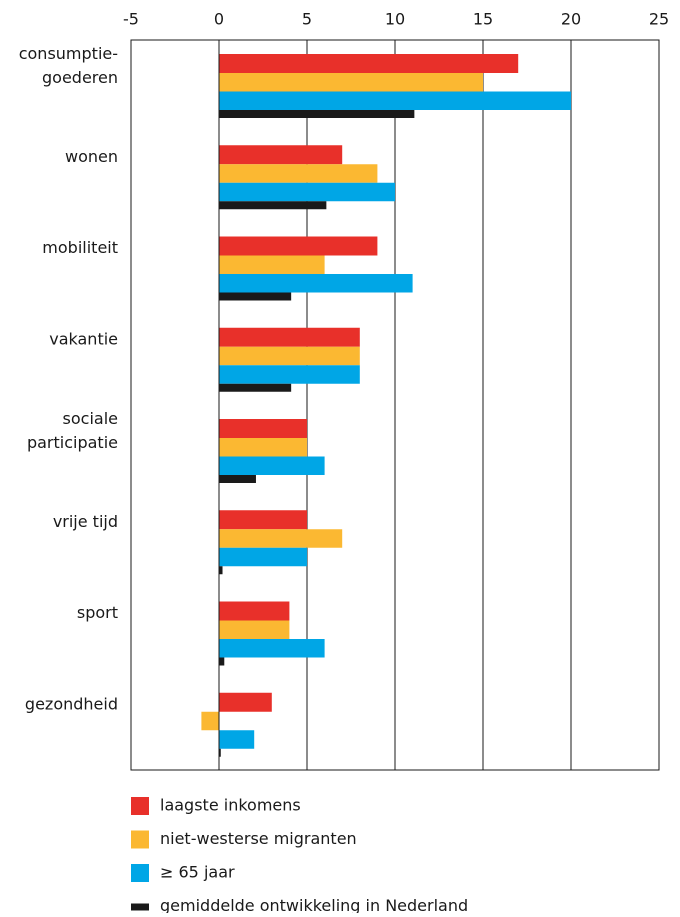 The height and width of the screenshot is (917, 680). I want to click on legend-label: laagste inkomens, so click(230, 805).